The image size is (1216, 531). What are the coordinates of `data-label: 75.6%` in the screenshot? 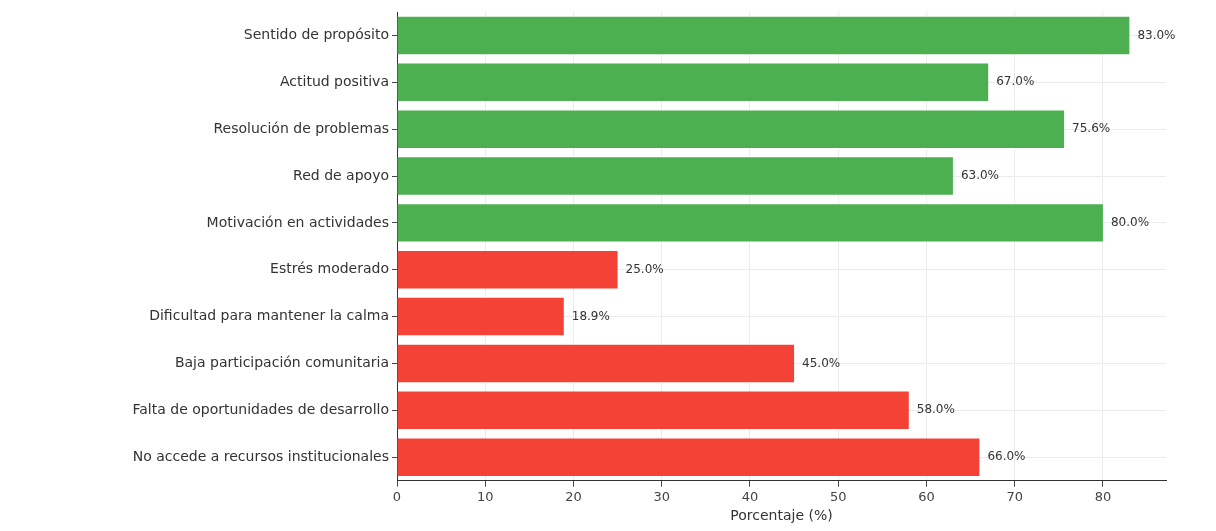 It's located at (1091, 128).